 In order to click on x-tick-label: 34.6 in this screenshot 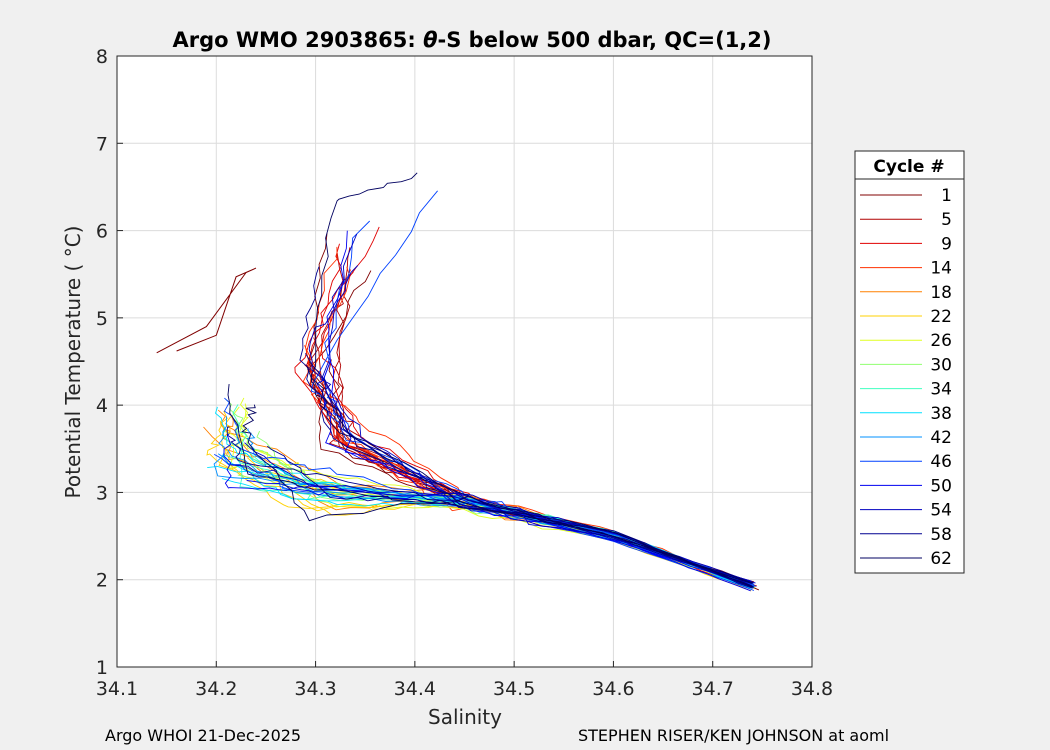, I will do `click(613, 689)`.